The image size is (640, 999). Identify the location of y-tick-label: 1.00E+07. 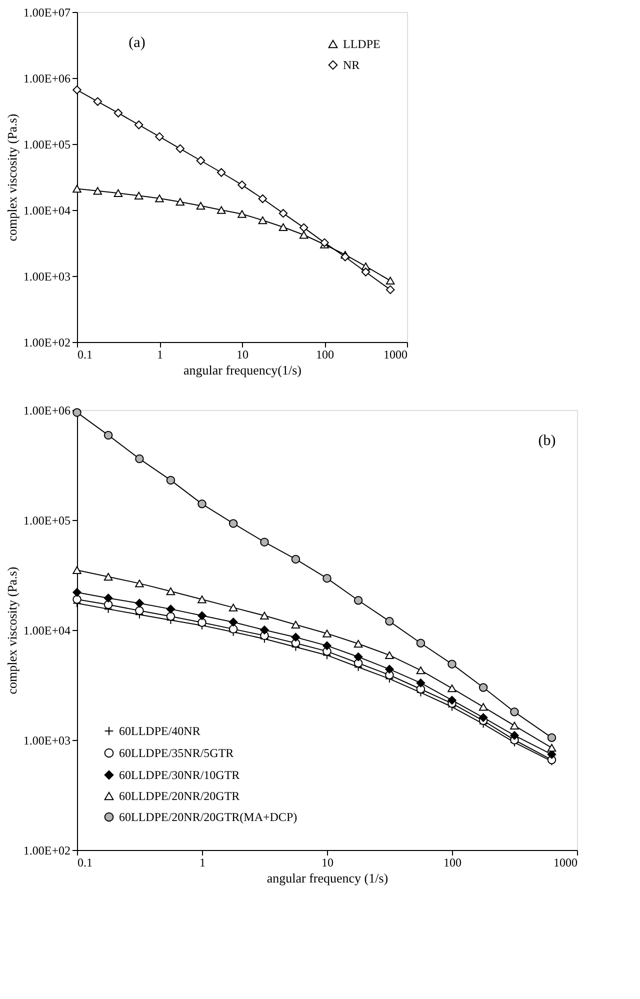
(46, 13).